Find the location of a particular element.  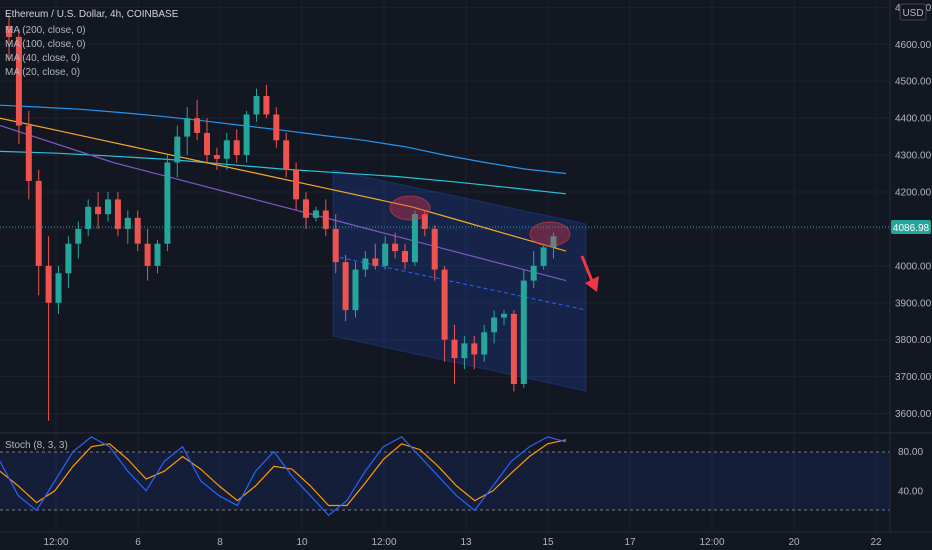

currency-label: USD is located at coordinates (912, 13).